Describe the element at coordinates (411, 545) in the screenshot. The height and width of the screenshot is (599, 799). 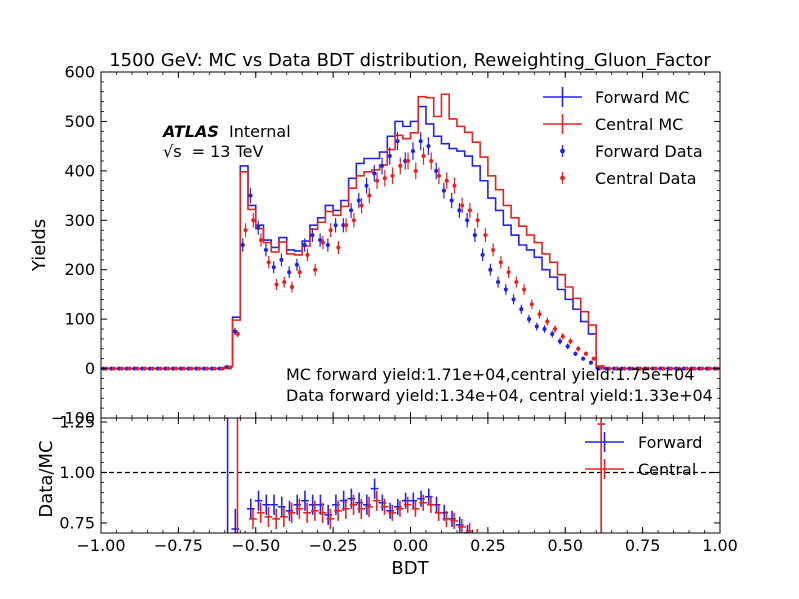
I see `x-tick-label: 0.00` at that location.